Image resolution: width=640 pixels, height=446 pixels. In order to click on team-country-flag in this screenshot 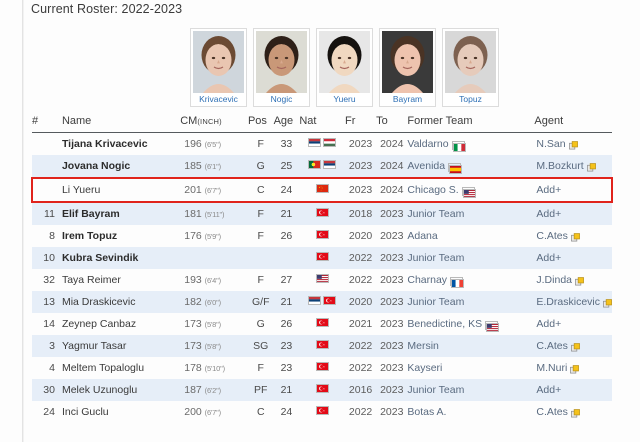, I will do `click(468, 192)`.